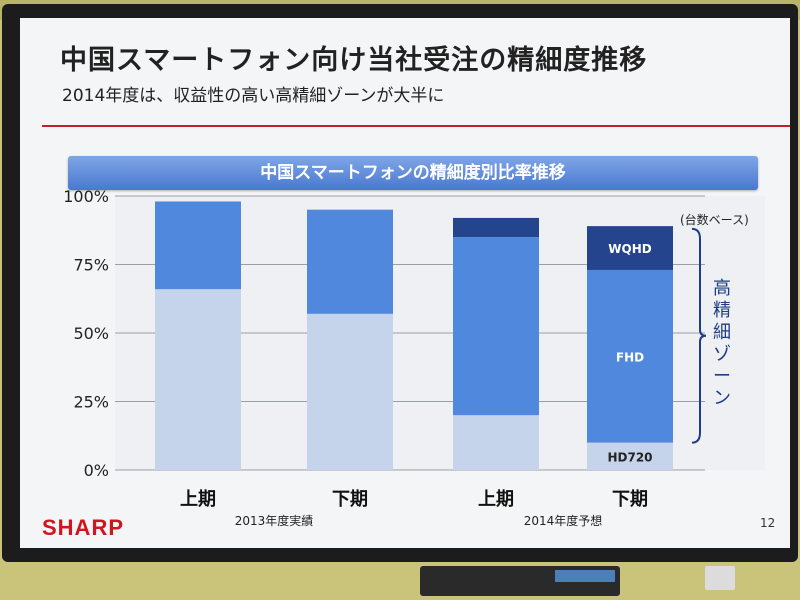 The width and height of the screenshot is (800, 600). Describe the element at coordinates (714, 219) in the screenshot. I see `chart-note: (台数ベース)` at that location.